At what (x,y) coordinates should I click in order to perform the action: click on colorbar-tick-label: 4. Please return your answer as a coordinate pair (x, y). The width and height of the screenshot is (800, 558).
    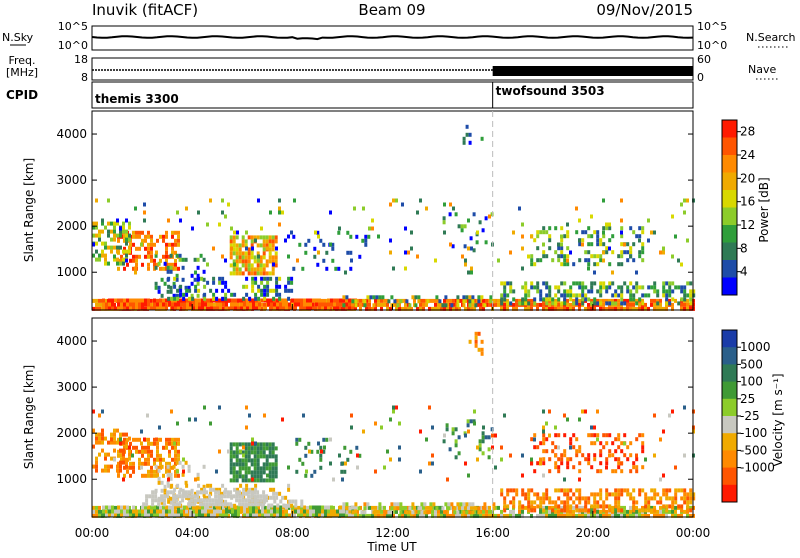
    Looking at the image, I should click on (744, 272).